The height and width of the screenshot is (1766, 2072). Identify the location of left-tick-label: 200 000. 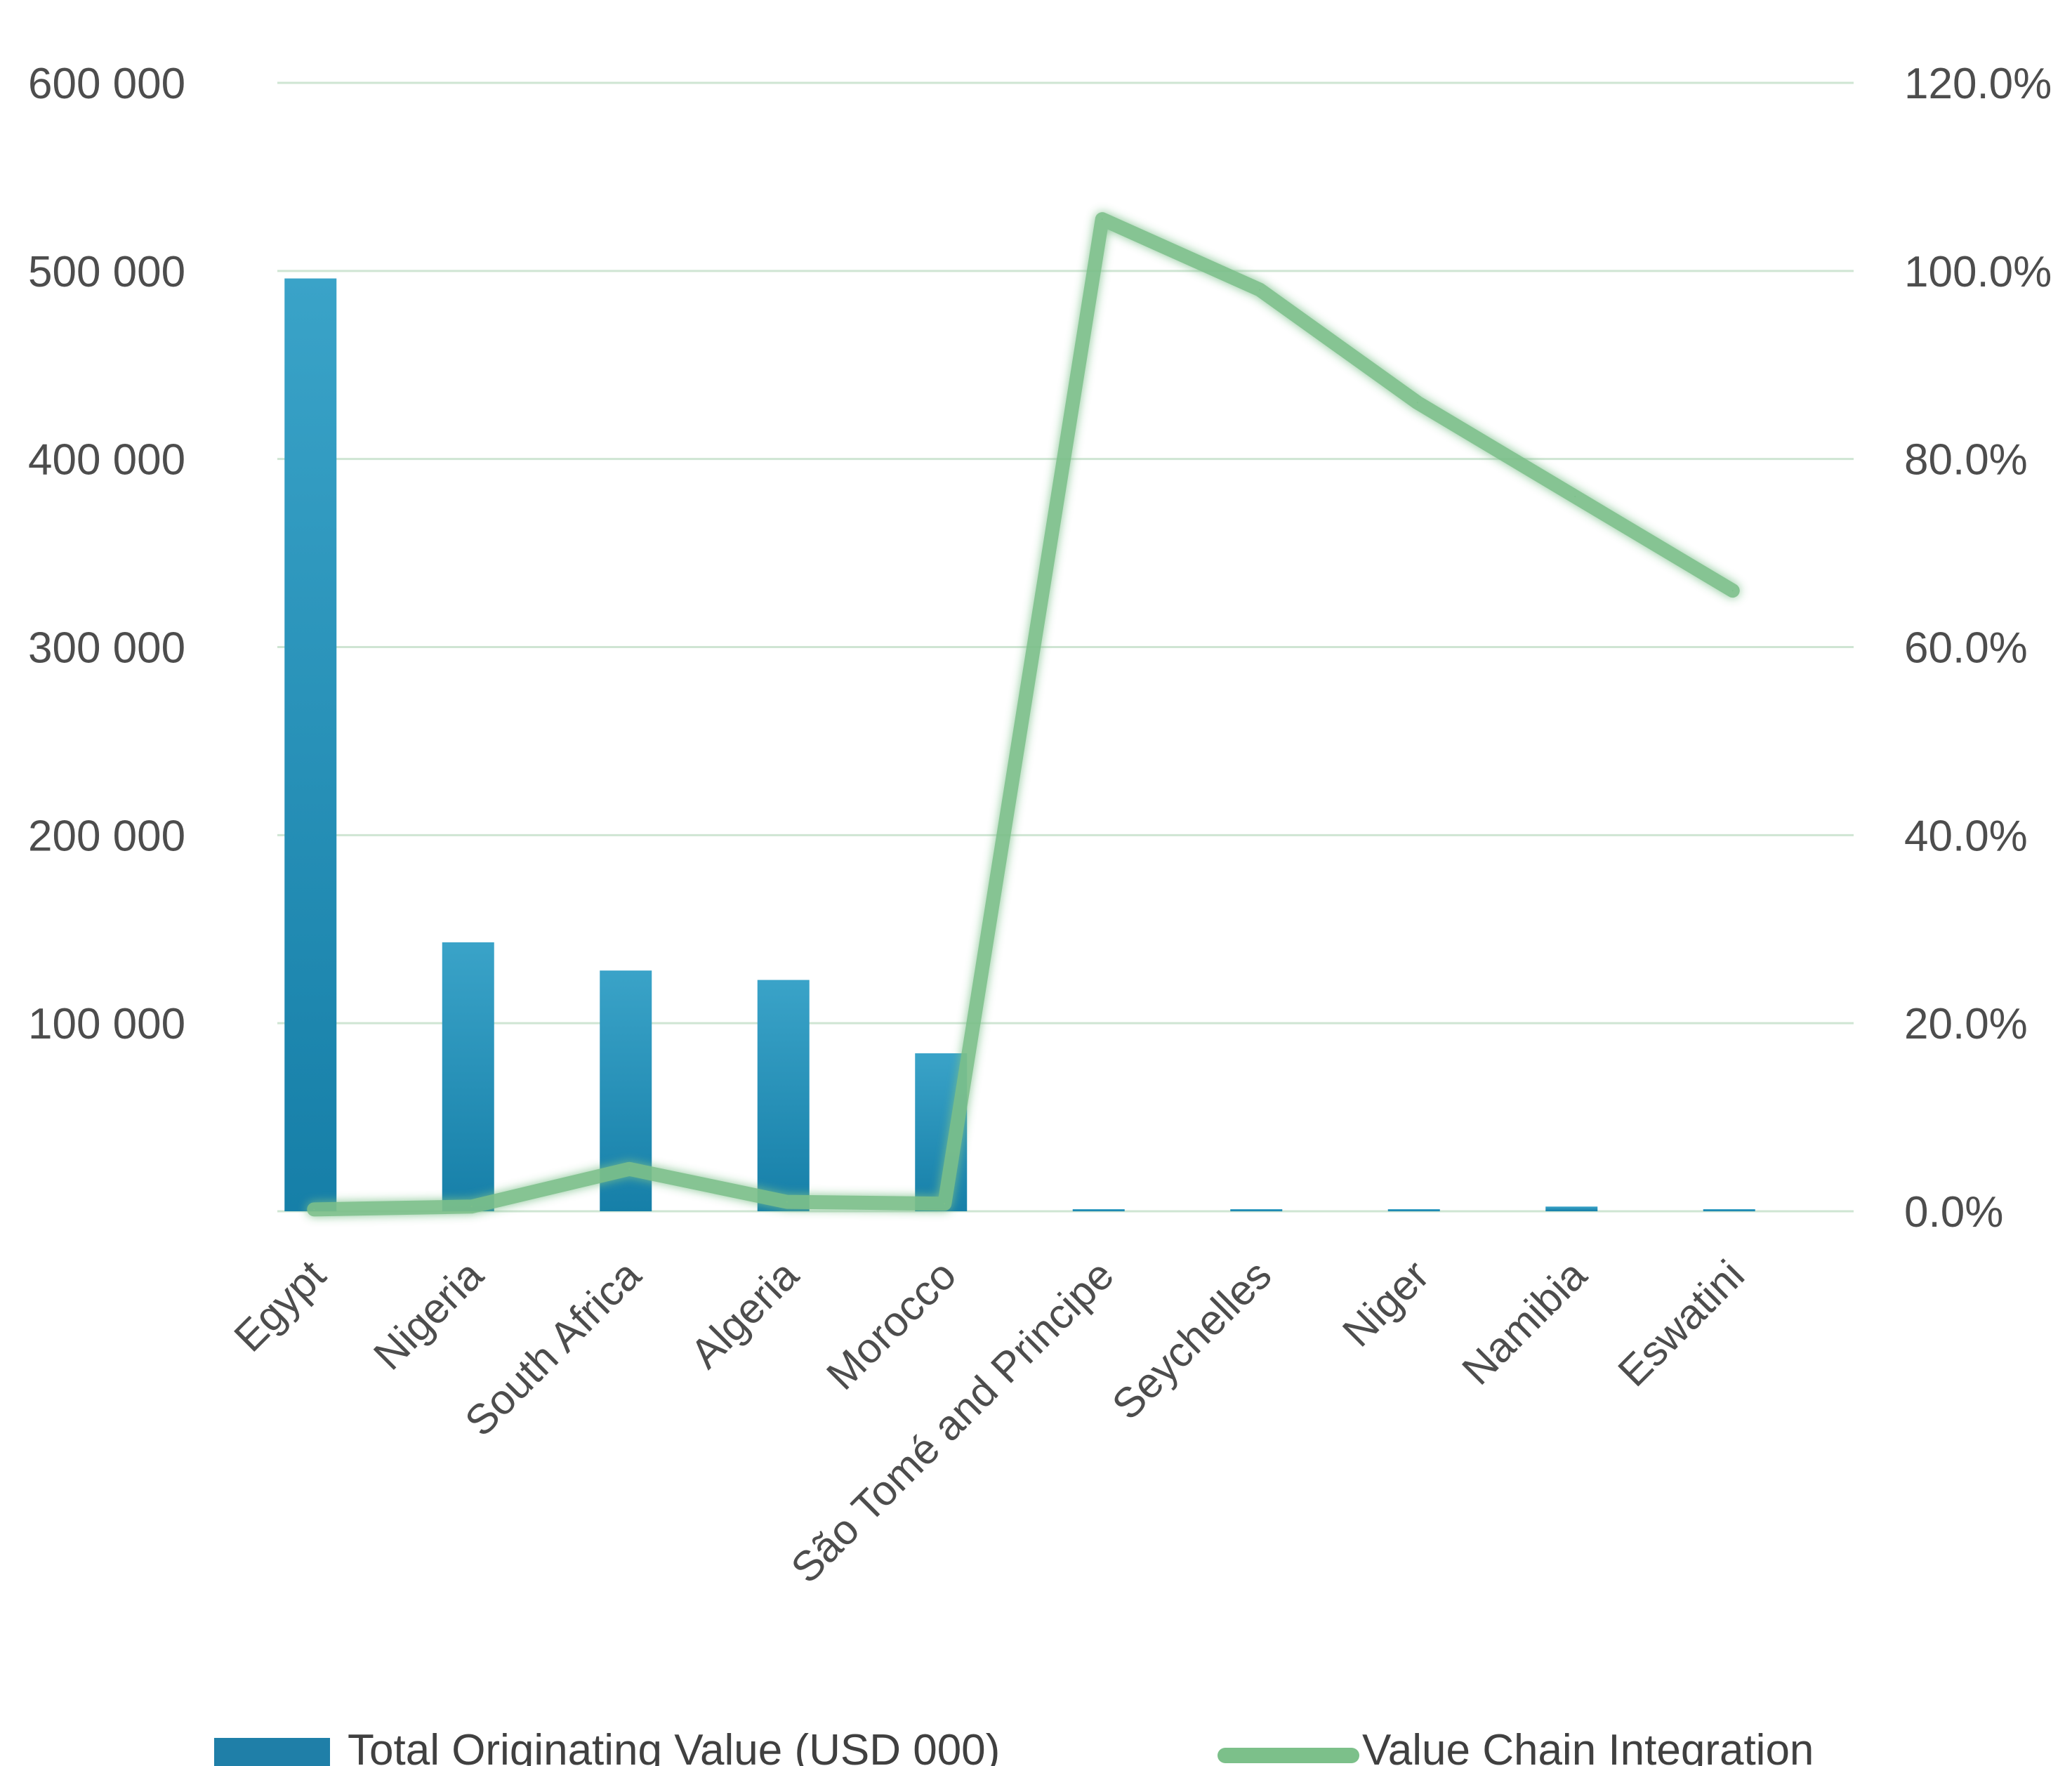
(106, 836).